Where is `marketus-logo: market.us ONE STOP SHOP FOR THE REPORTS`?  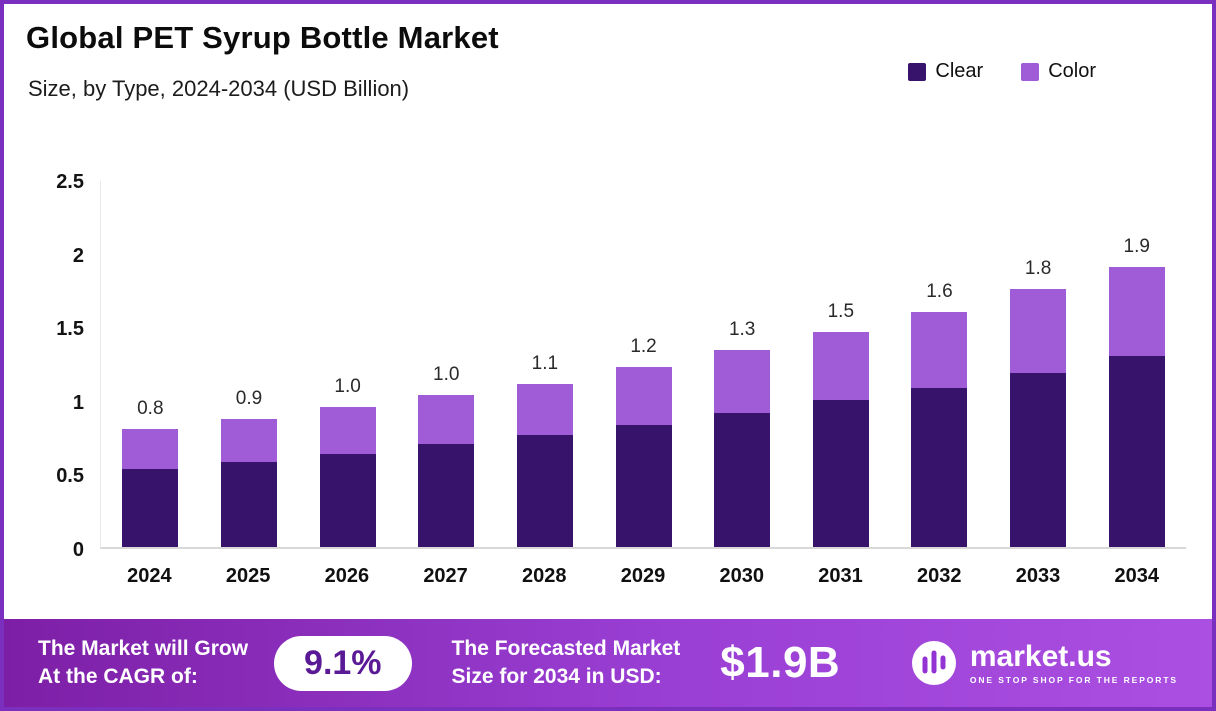 marketus-logo: market.us ONE STOP SHOP FOR THE REPORTS is located at coordinates (1044, 663).